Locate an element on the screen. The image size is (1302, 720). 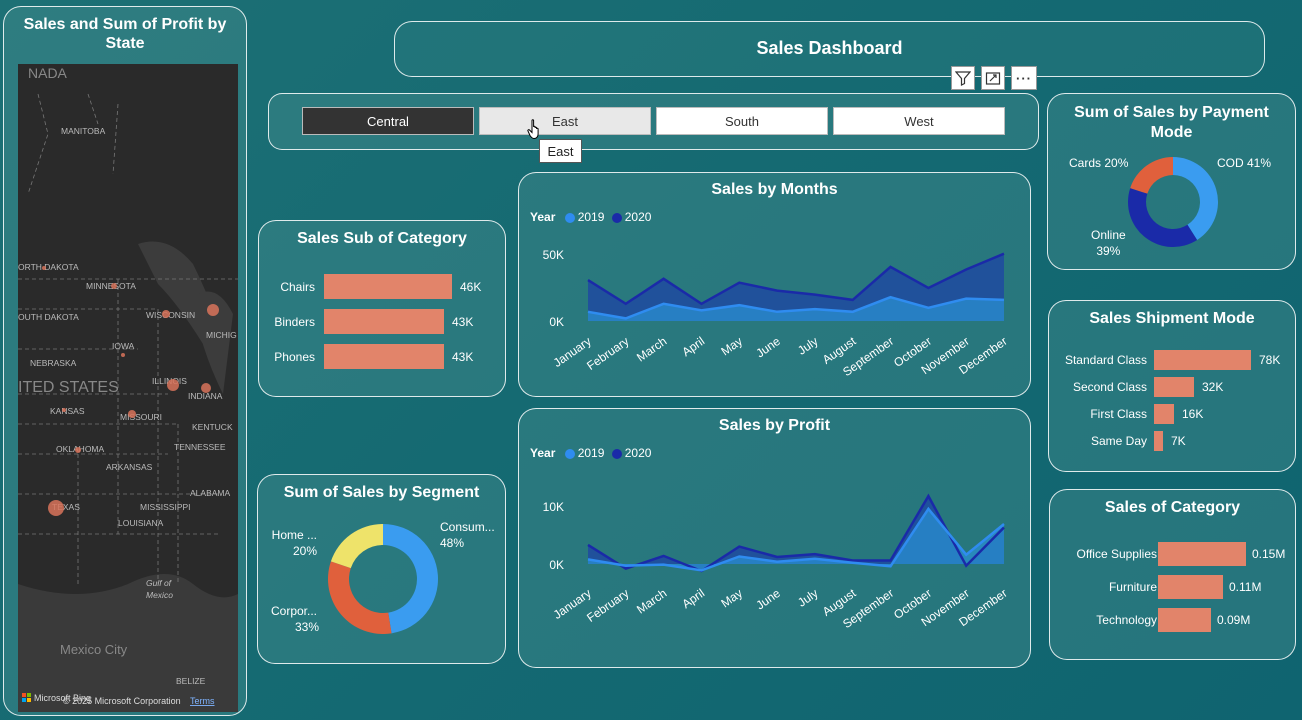
profit_chart-xtick-4: May is located at coordinates (731, 598).